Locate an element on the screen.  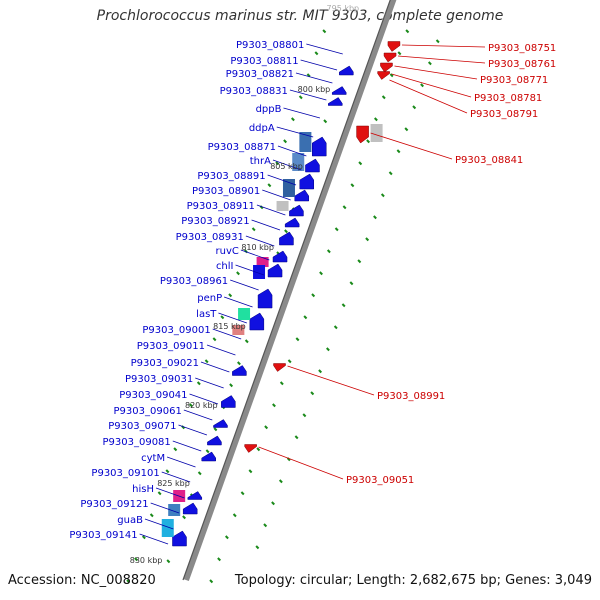
gene-label-right: P9303_08771 is located at coordinates (514, 80).